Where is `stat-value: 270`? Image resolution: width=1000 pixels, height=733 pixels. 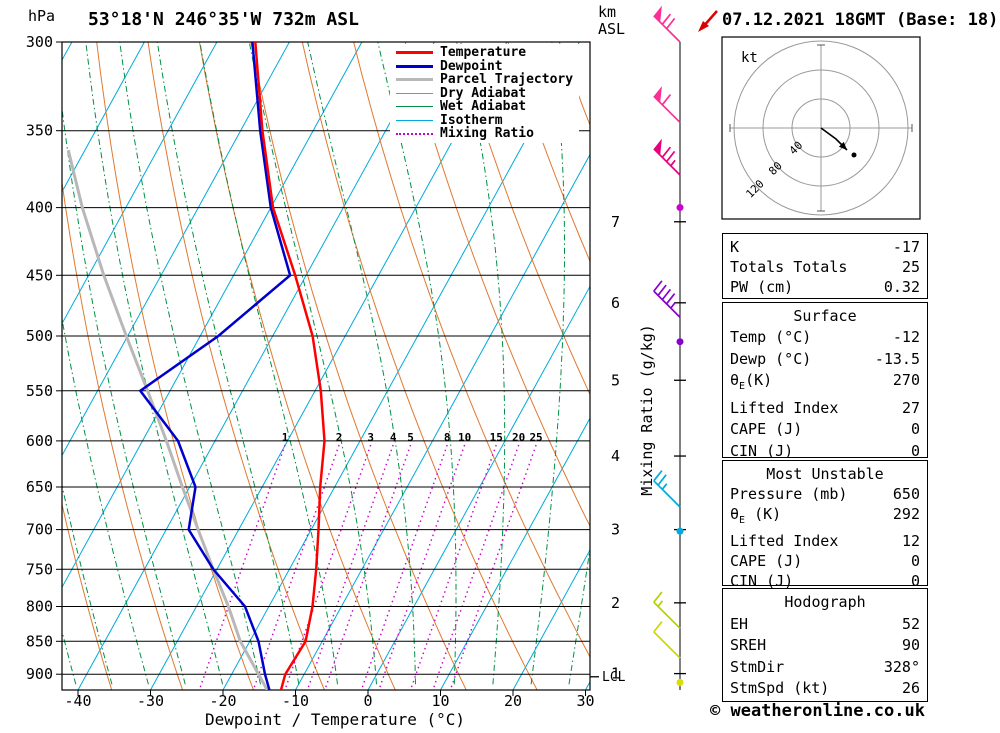
stat-value: 270 is located at coordinates (906, 380).